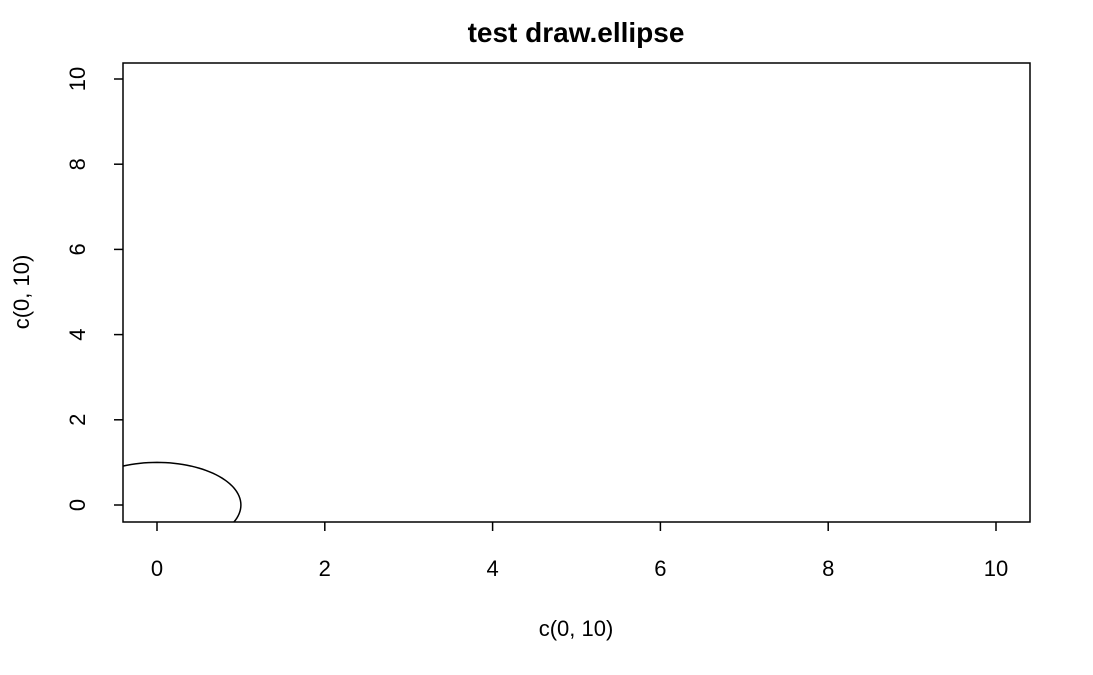  Describe the element at coordinates (579, 551) in the screenshot. I see `x-axis: 0 2 4 6 8 10` at that location.